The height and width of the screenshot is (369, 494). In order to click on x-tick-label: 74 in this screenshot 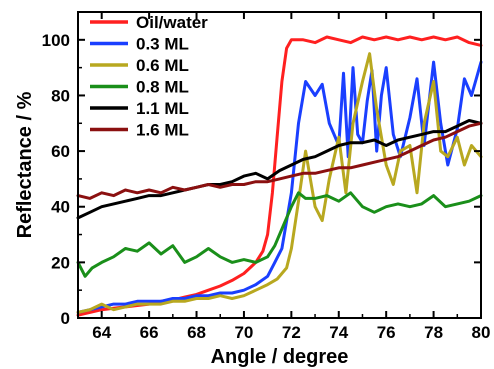, I will do `click(338, 332)`.